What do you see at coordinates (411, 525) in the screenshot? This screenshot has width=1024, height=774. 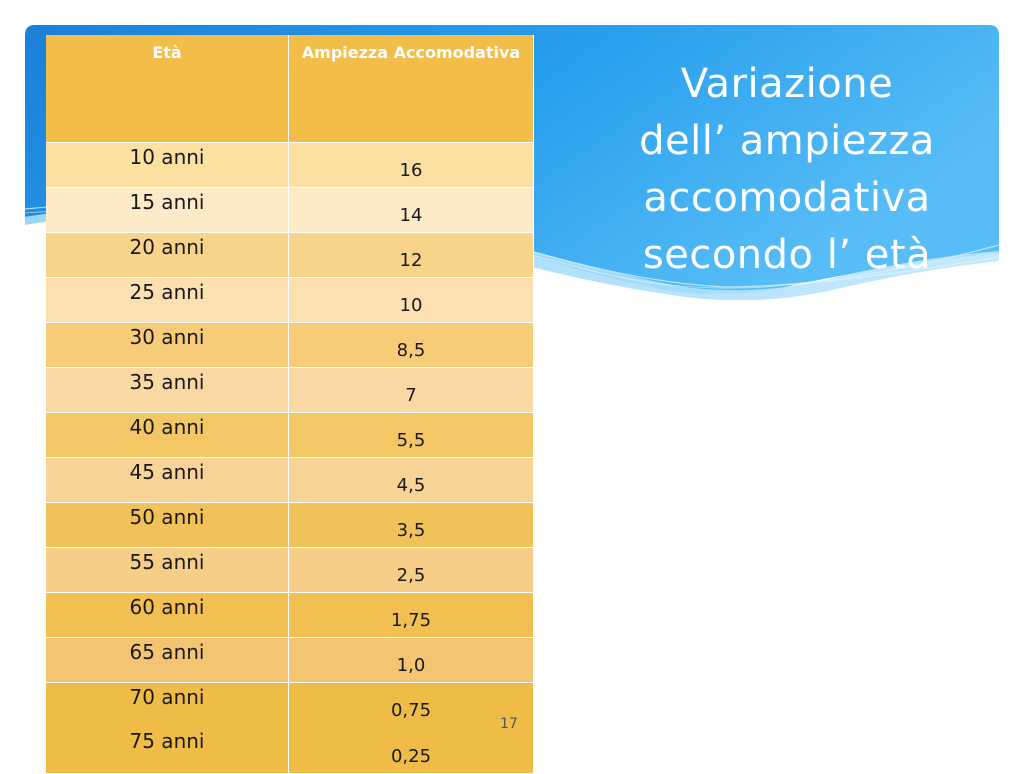 I see `amplitude-cell: 3,5` at bounding box center [411, 525].